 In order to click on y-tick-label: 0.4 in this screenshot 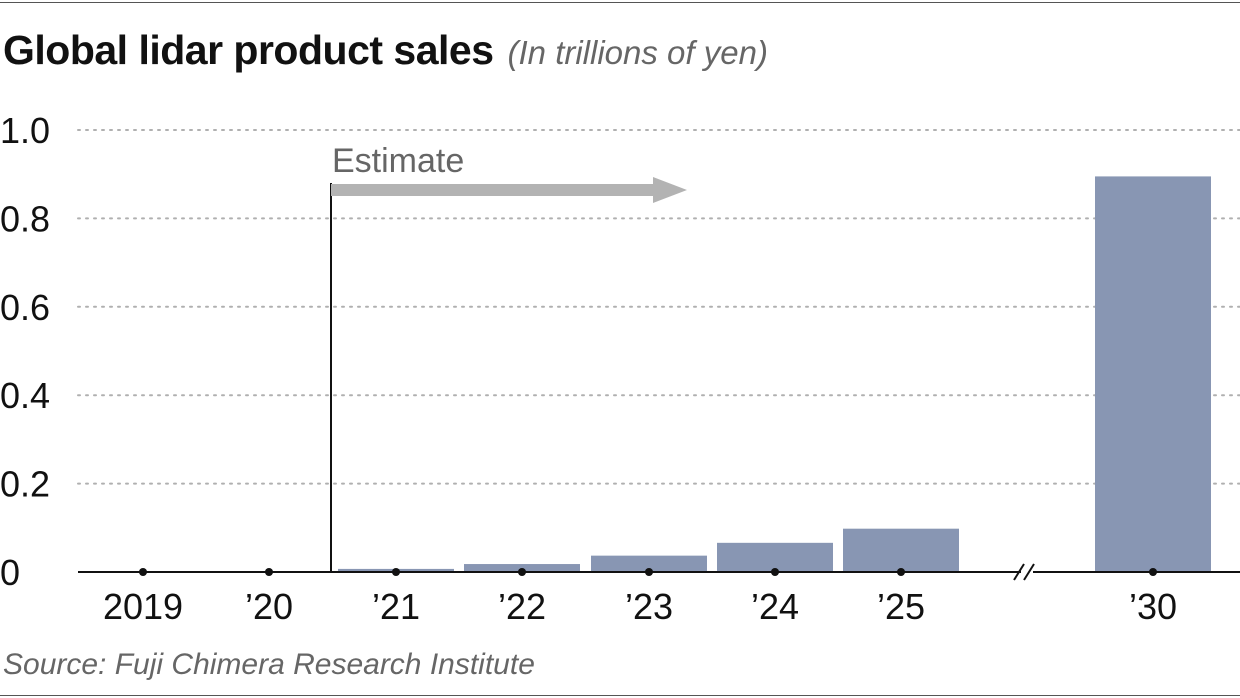, I will do `click(25, 395)`.